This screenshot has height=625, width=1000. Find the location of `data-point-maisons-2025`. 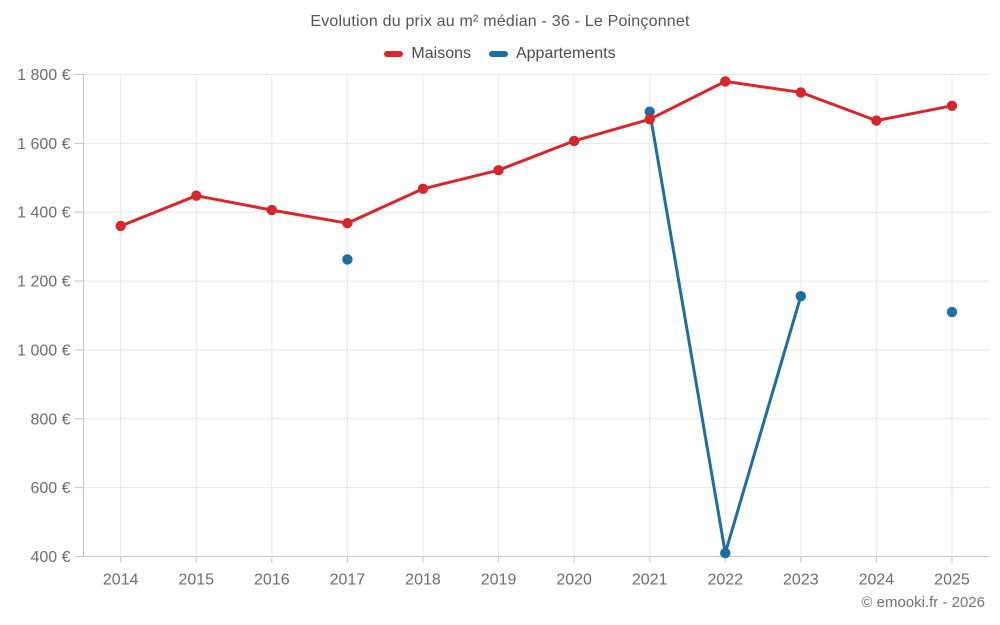

data-point-maisons-2025 is located at coordinates (952, 106).